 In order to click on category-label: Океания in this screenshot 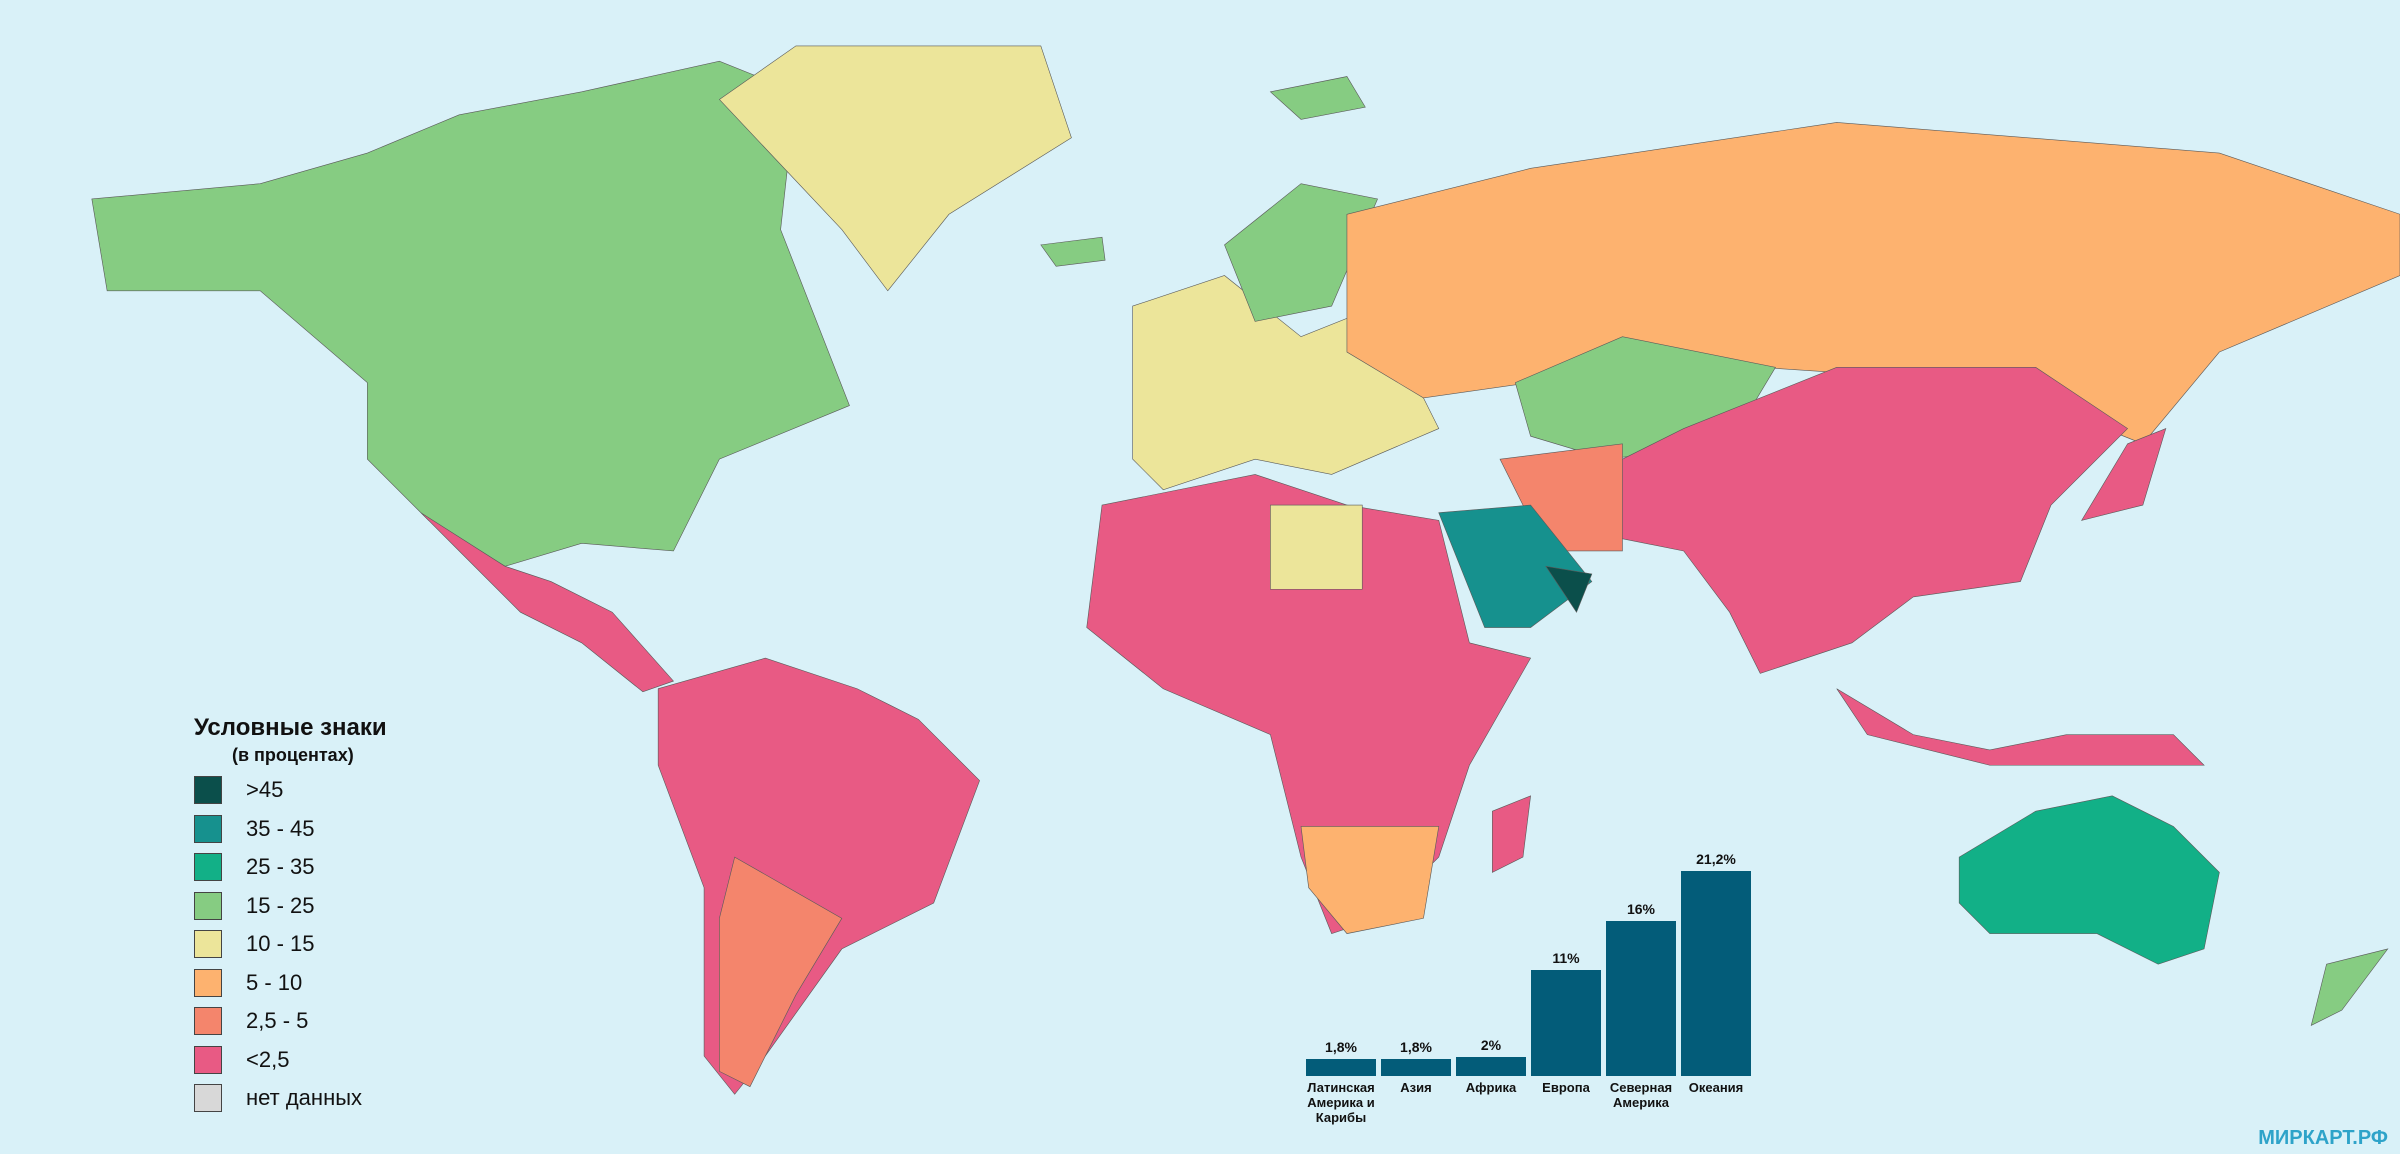, I will do `click(1716, 1087)`.